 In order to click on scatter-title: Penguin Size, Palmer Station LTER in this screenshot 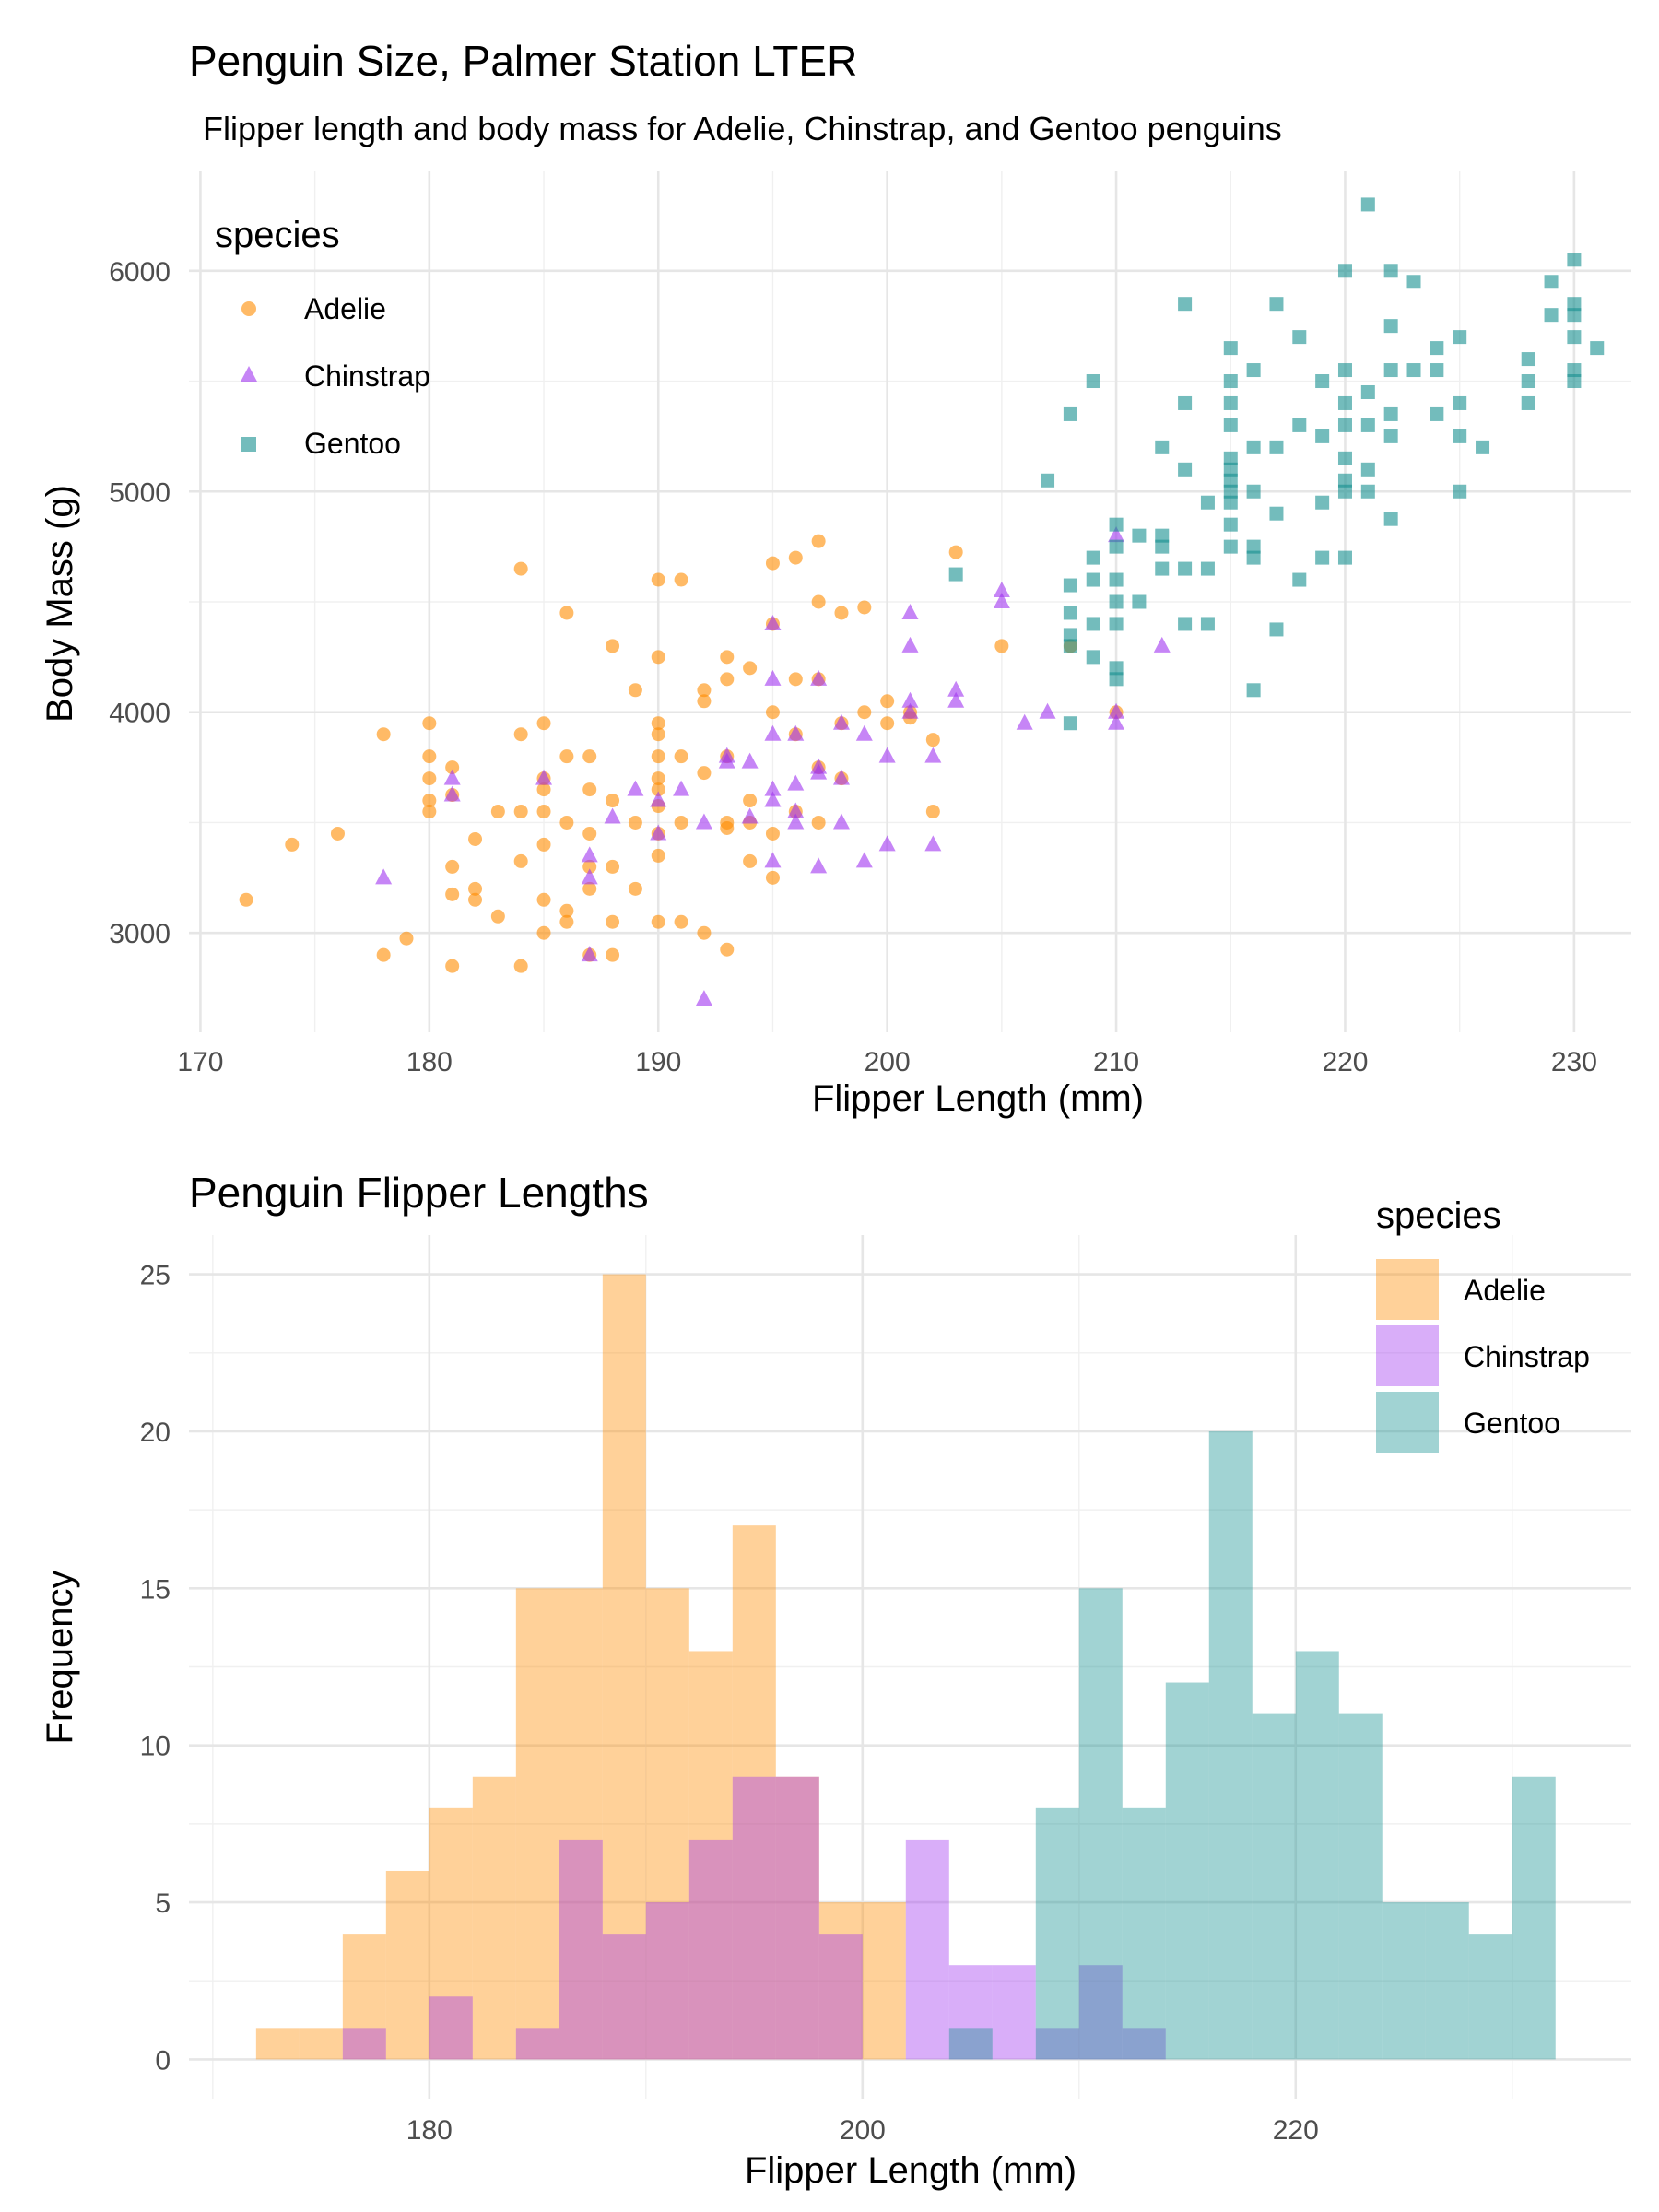, I will do `click(523, 61)`.